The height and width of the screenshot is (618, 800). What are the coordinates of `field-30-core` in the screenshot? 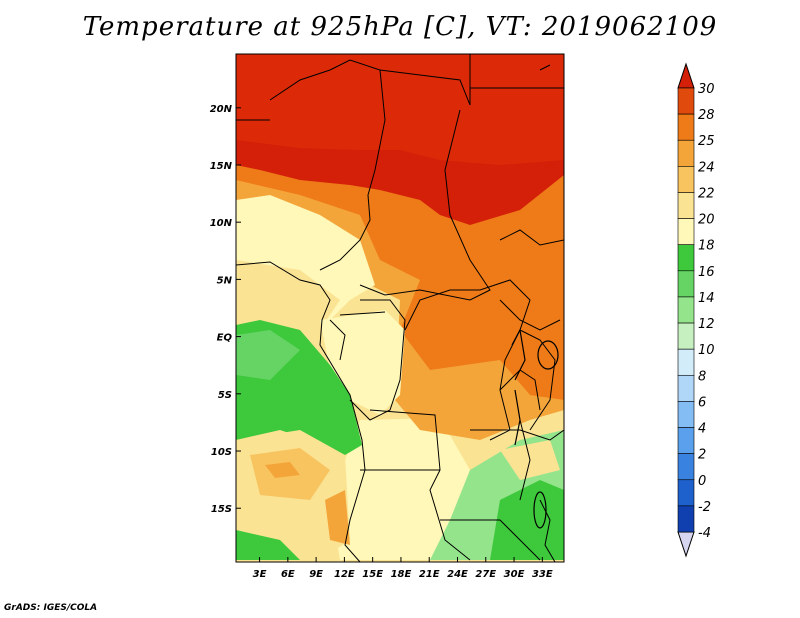 It's located at (400, 109).